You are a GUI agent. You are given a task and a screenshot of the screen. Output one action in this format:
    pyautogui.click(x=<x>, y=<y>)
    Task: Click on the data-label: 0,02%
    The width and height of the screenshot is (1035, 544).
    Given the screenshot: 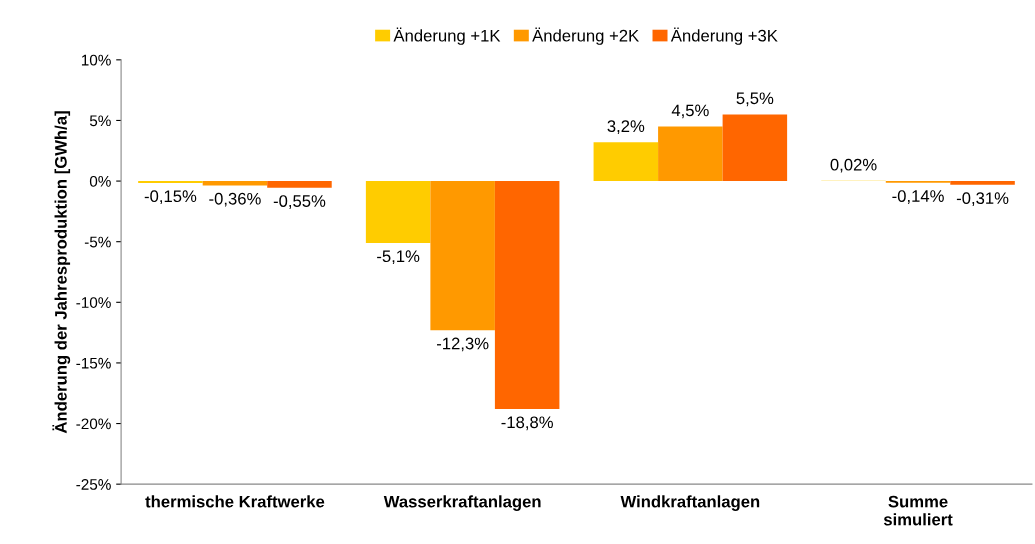 What is the action you would take?
    pyautogui.click(x=853, y=165)
    